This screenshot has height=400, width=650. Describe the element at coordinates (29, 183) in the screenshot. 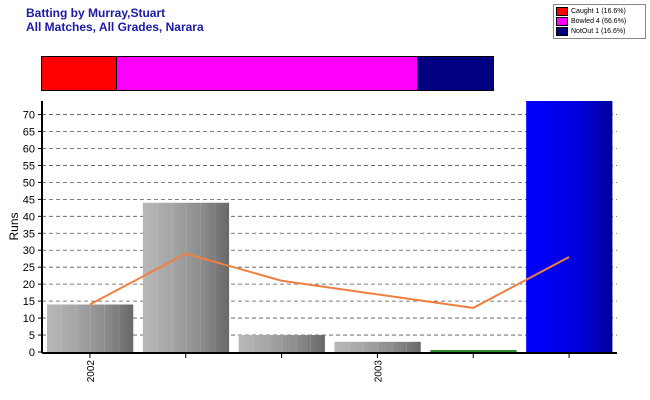

I see `y-tick-label: 50` at that location.